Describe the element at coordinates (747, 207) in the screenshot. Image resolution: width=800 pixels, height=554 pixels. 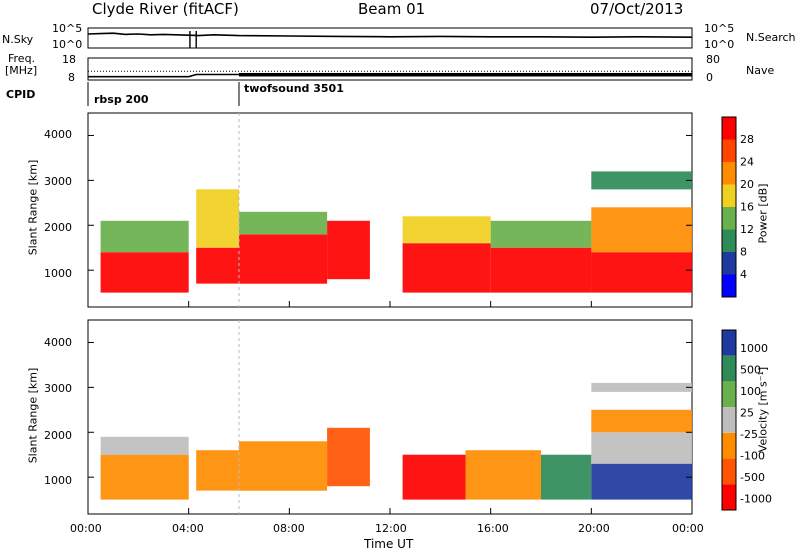
I see `power-colorbar-tick: 16` at that location.